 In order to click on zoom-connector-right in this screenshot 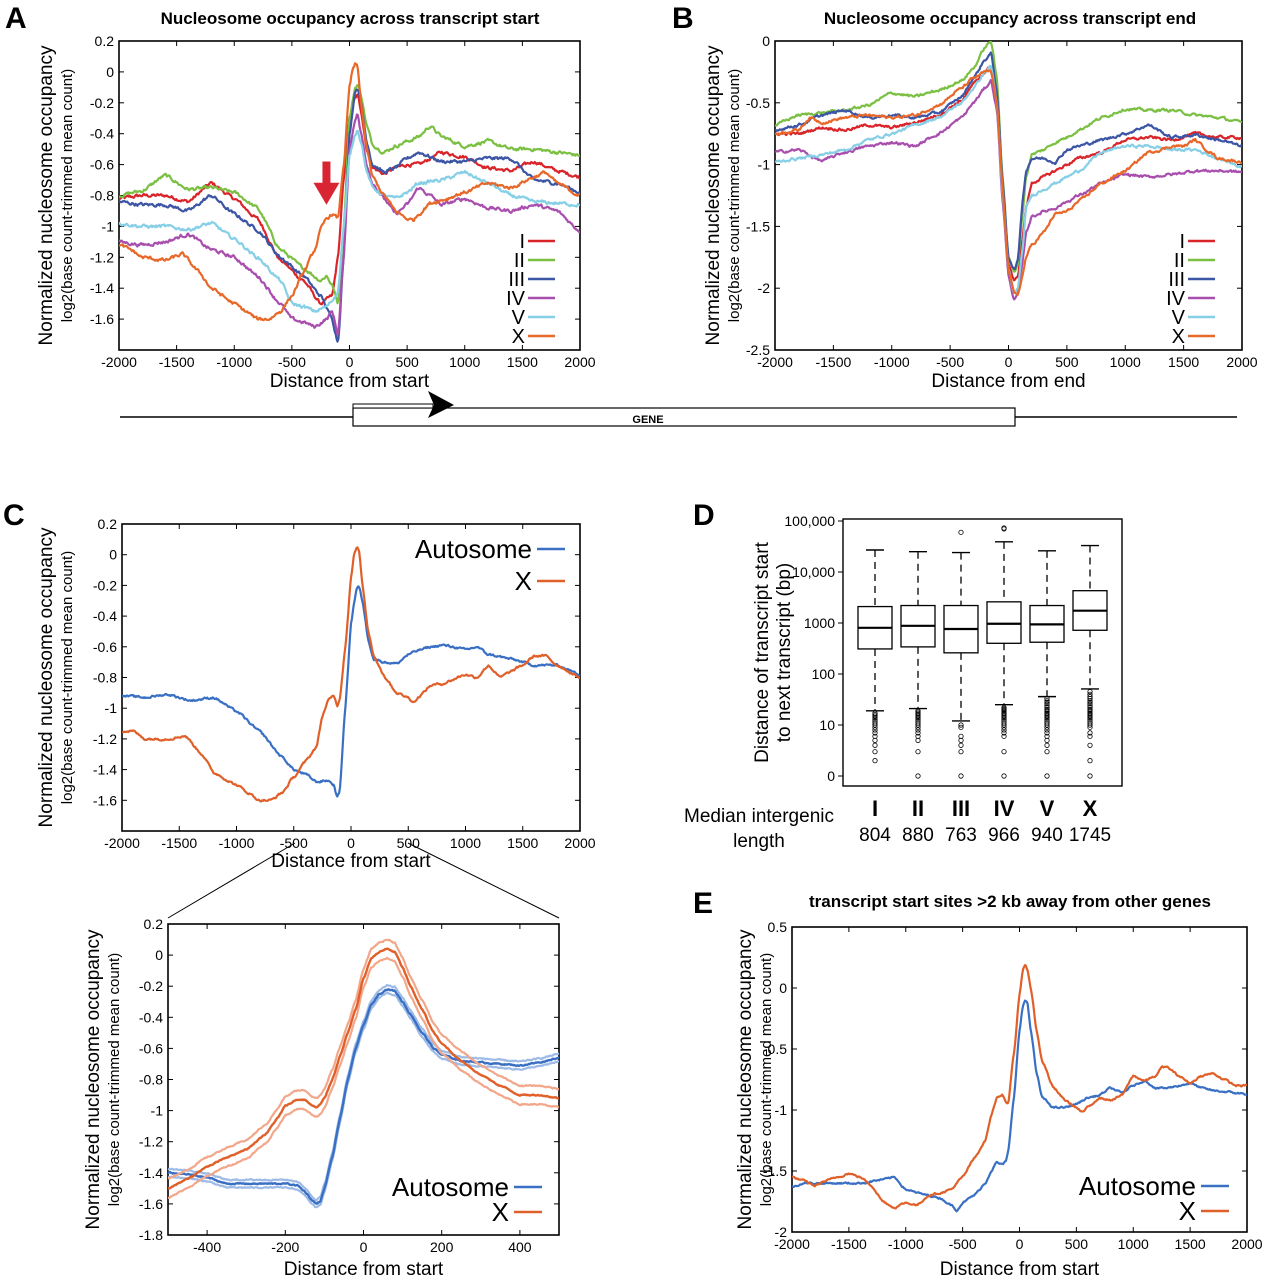, I will do `click(483, 880)`.